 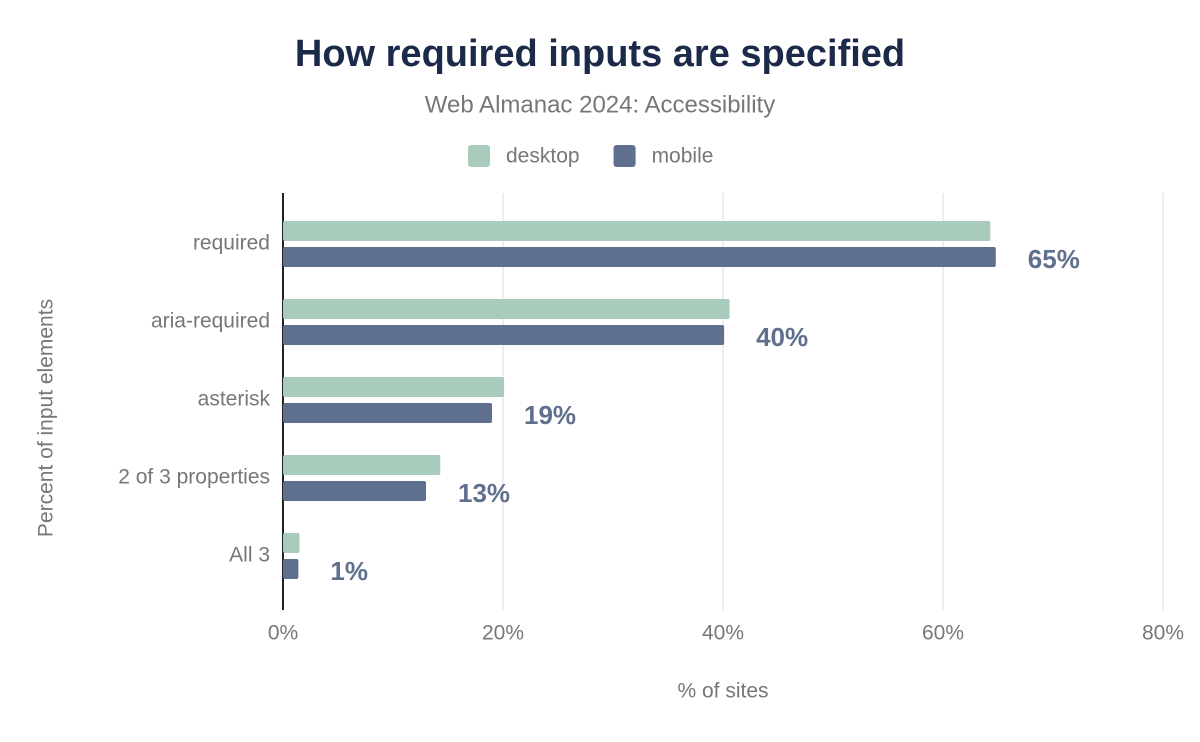 What do you see at coordinates (194, 477) in the screenshot?
I see `y-tick-label: 2 of 3 properties` at bounding box center [194, 477].